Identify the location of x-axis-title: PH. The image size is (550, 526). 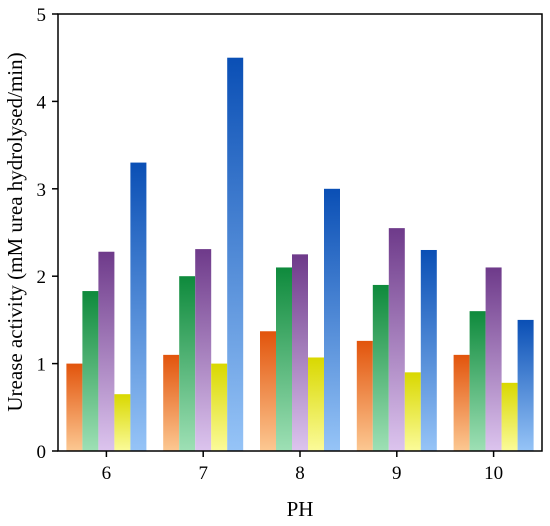
(300, 509).